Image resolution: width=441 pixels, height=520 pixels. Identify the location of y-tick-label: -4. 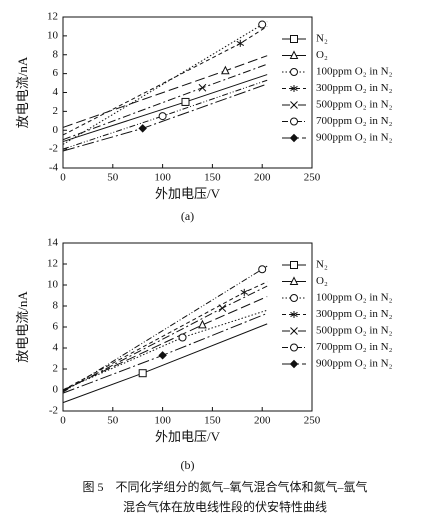
(54, 168).